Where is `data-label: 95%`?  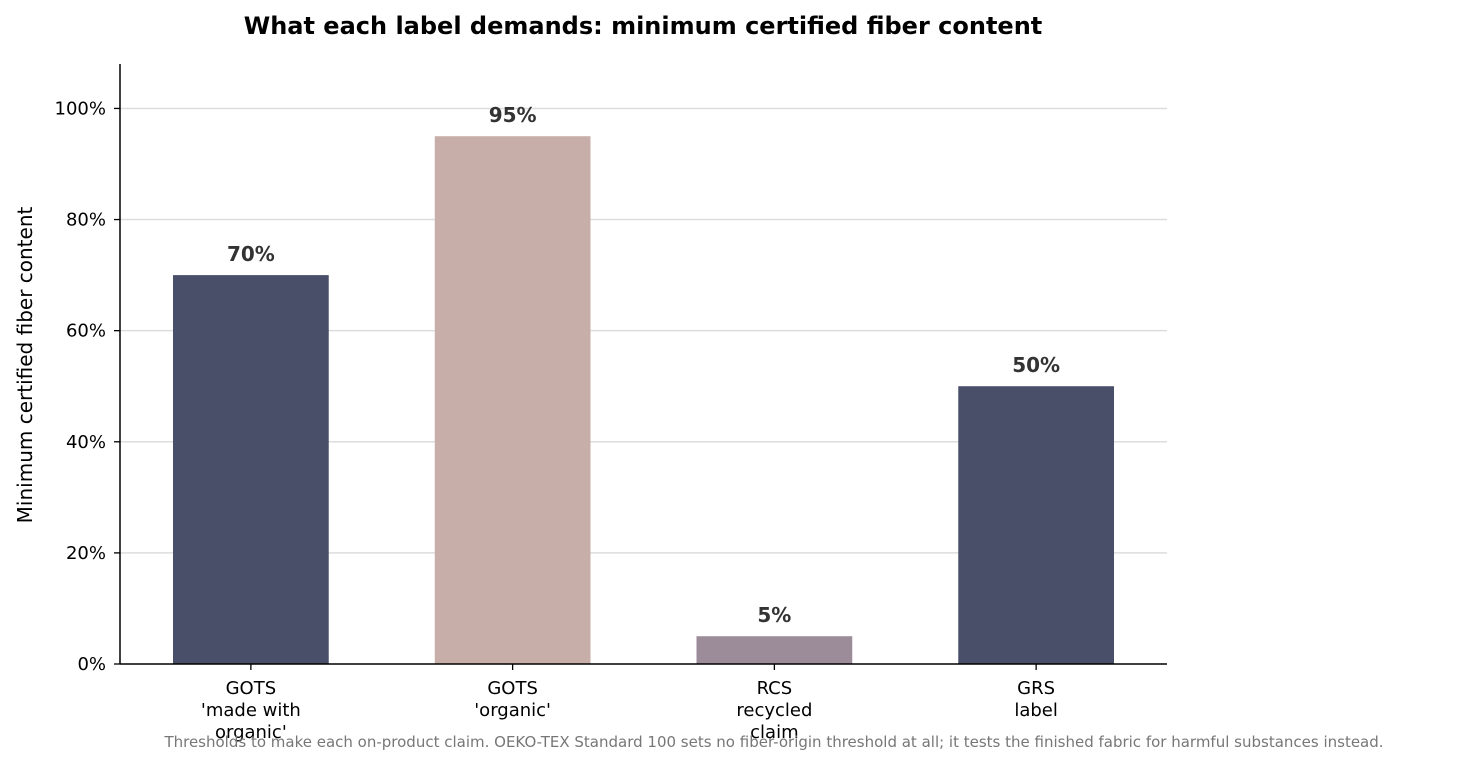
data-label: 95% is located at coordinates (513, 115).